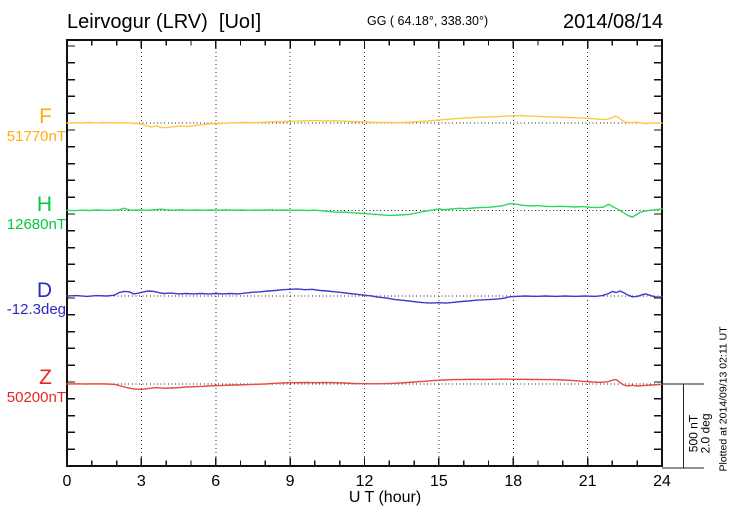 This screenshot has height=520, width=730. Describe the element at coordinates (364, 384) in the screenshot. I see `trace-Z` at that location.